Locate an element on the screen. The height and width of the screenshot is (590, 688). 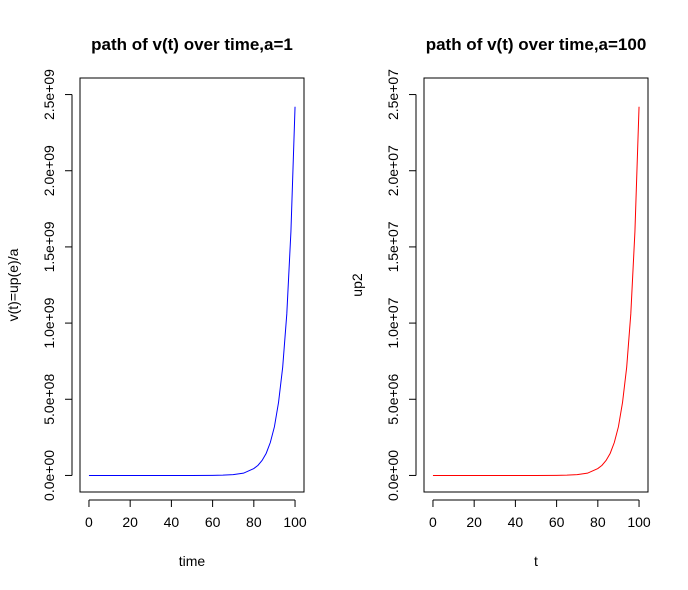
y-axis-title: up2 is located at coordinates (357, 285).